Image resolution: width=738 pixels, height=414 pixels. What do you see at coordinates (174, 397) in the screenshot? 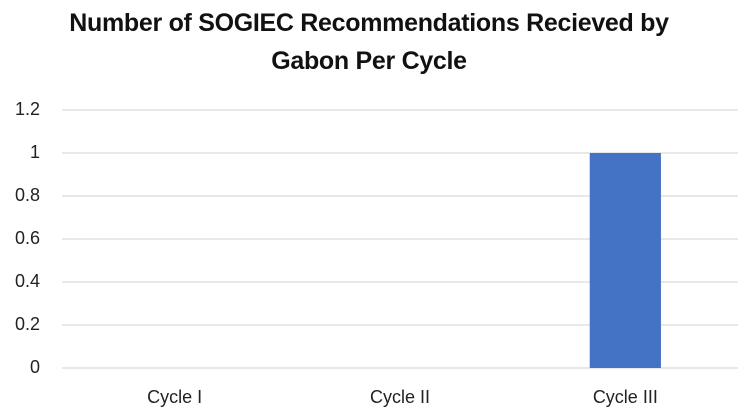
I see `x-tick-label: Cycle I` at bounding box center [174, 397].